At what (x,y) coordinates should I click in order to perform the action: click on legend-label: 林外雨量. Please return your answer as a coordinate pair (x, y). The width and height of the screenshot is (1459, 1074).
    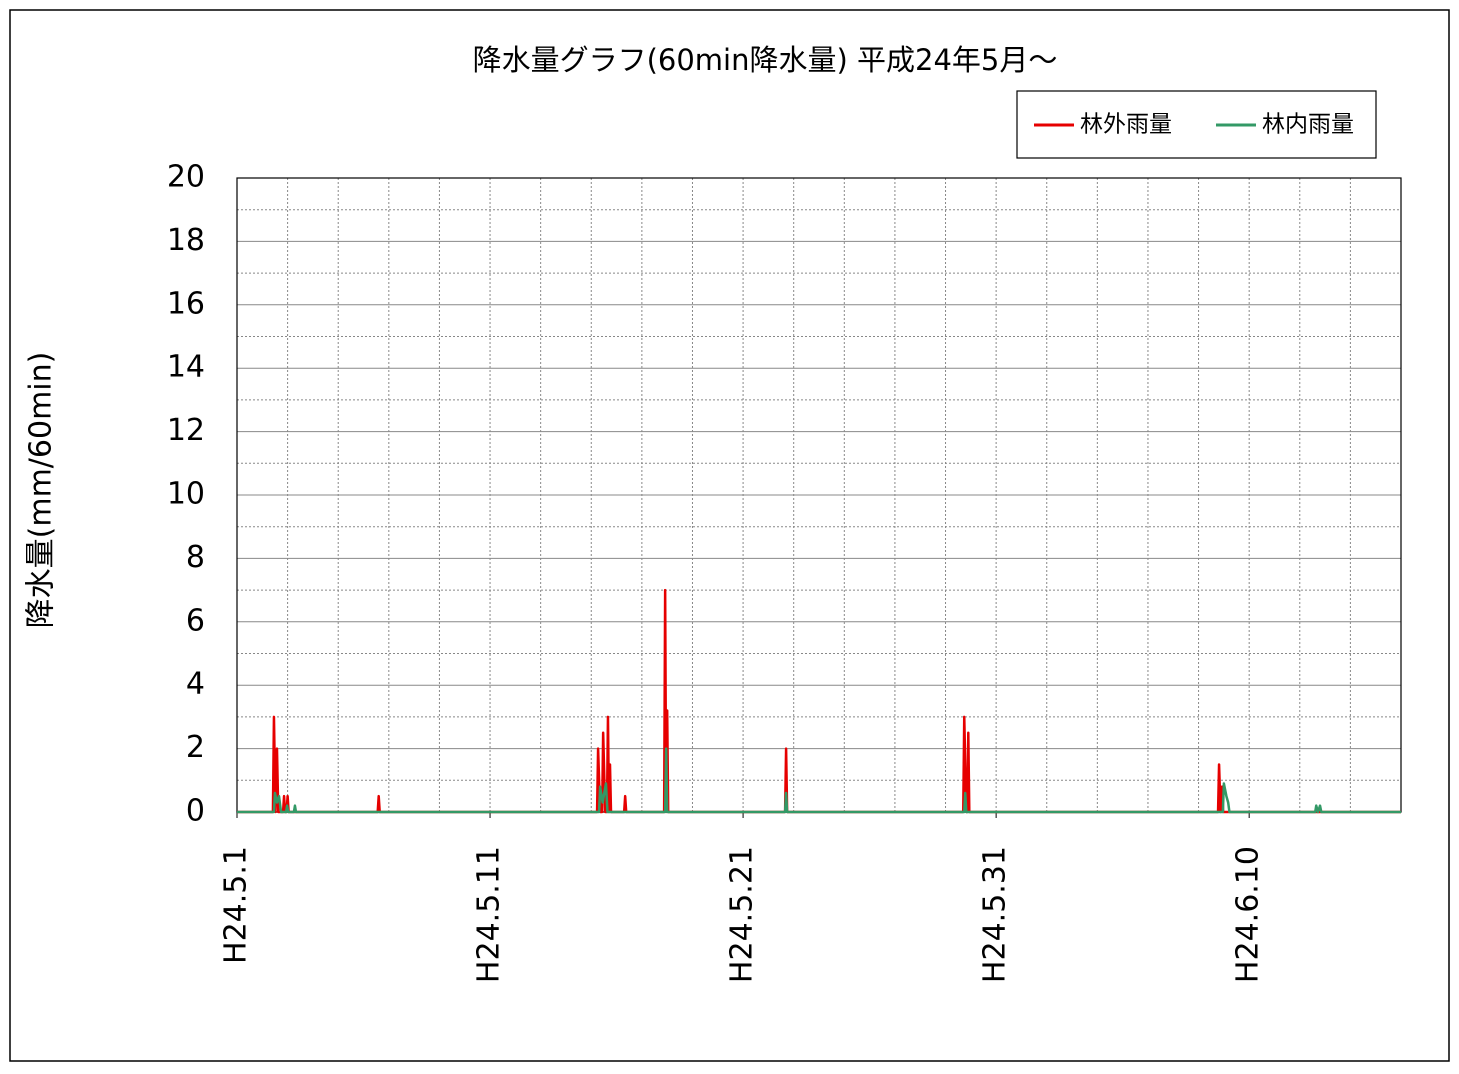
    Looking at the image, I should click on (1126, 125).